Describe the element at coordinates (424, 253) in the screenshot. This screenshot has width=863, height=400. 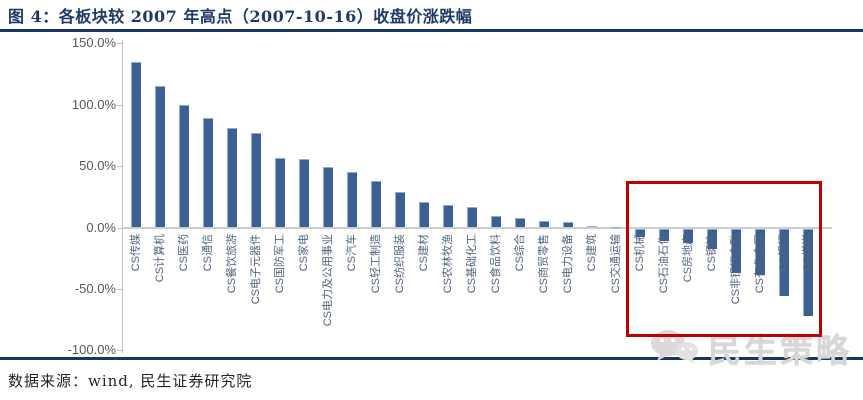
I see `x-axis-label: CS建材` at that location.